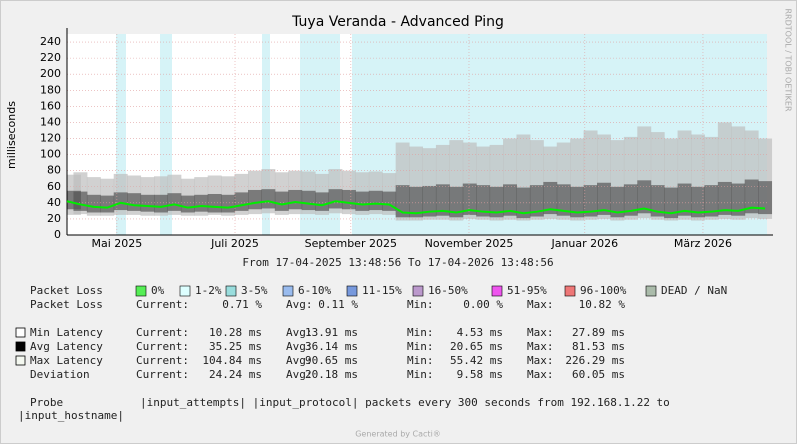 This screenshot has height=444, width=797. What do you see at coordinates (50, 105) in the screenshot?
I see `y-tick-label: 160` at bounding box center [50, 105].